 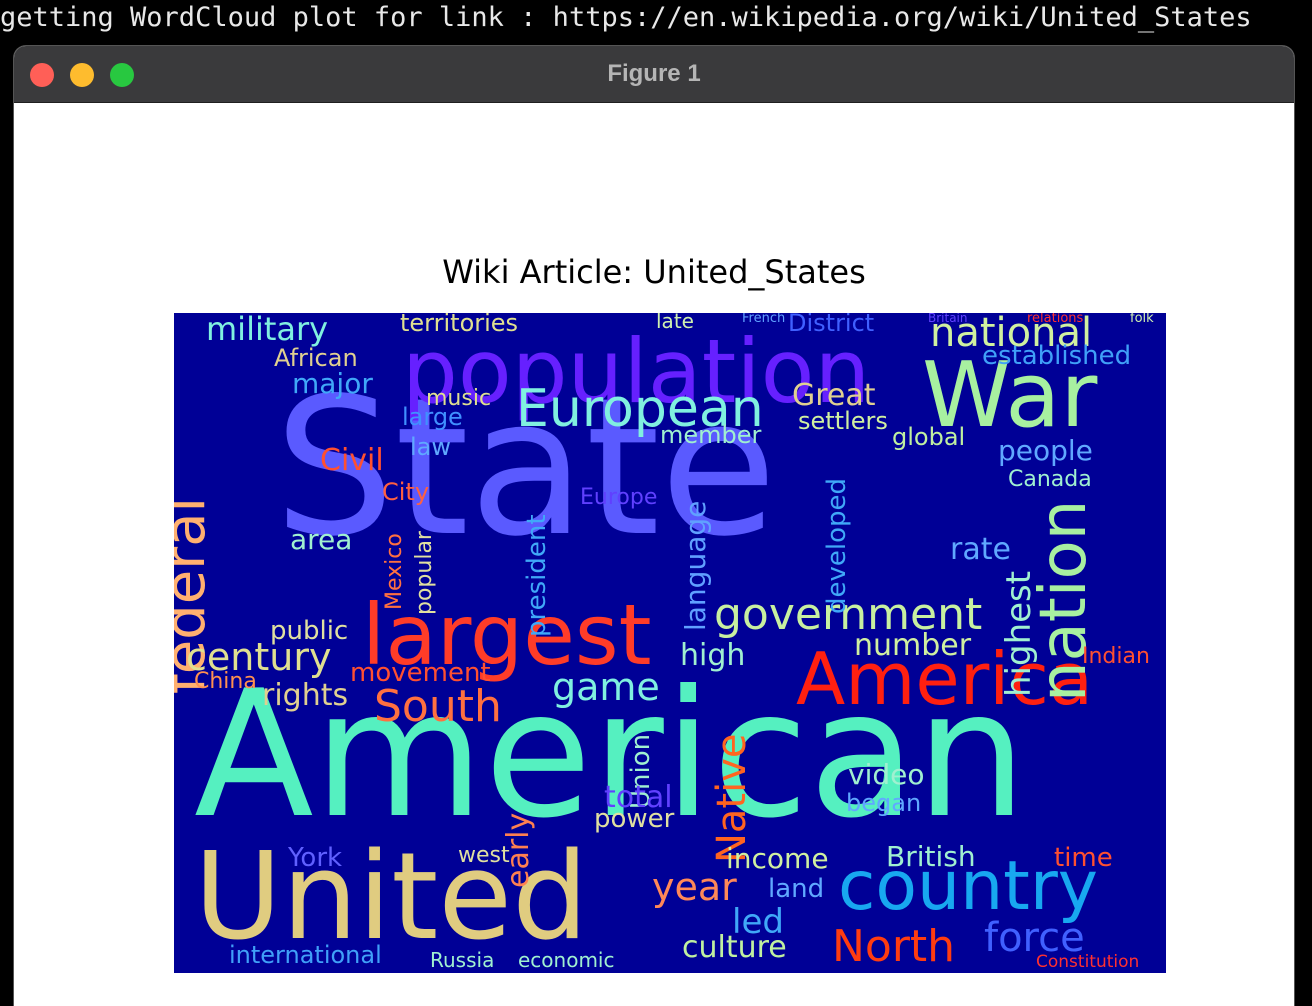 I want to click on word-south: South, so click(x=438, y=706).